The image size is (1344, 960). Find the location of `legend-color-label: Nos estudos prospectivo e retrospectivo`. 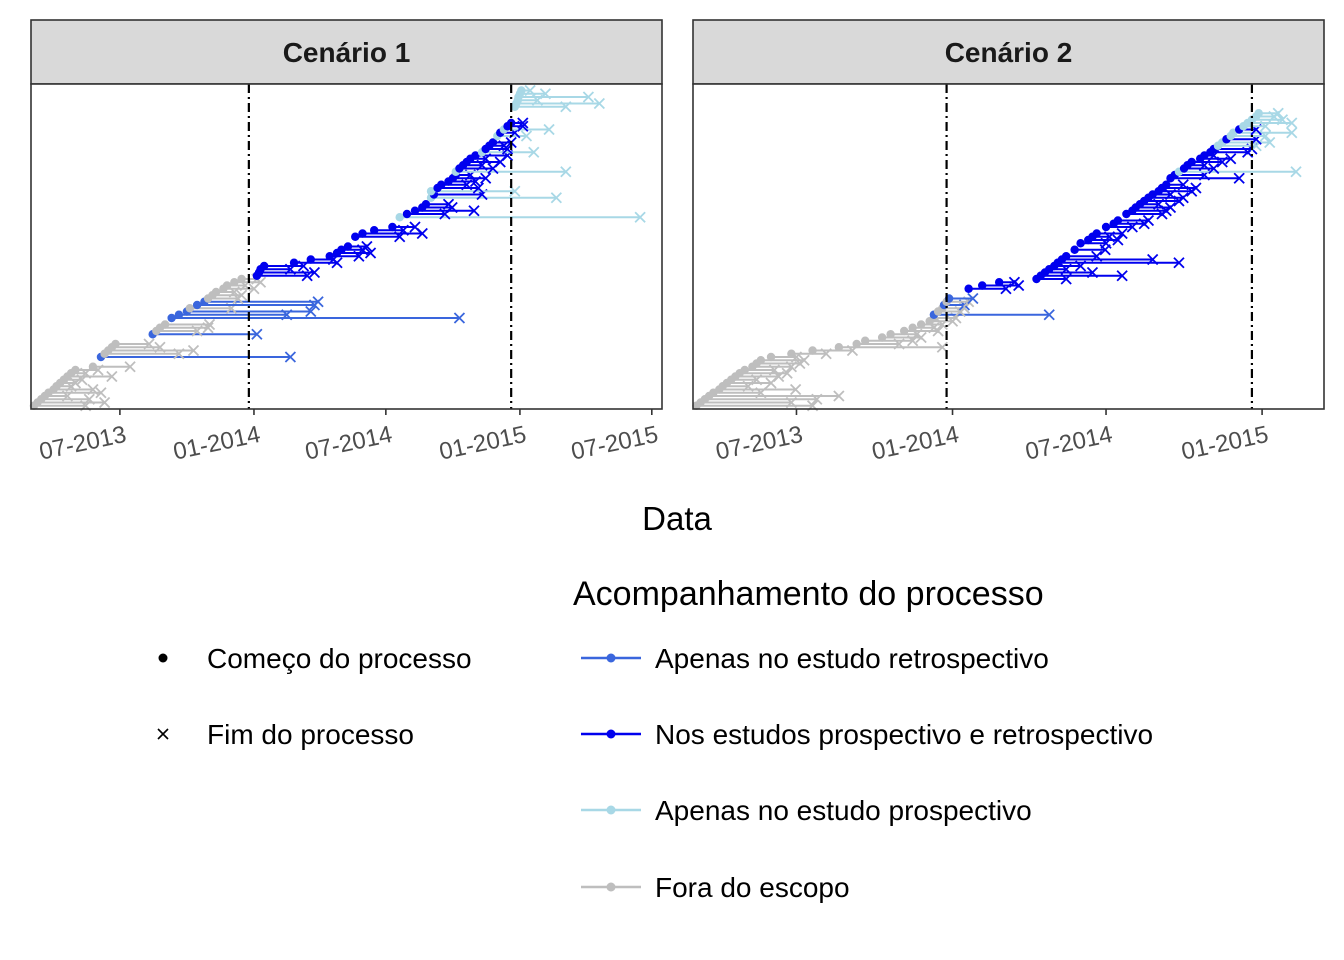

legend-color-label: Nos estudos prospectivo e retrospectivo is located at coordinates (904, 734).